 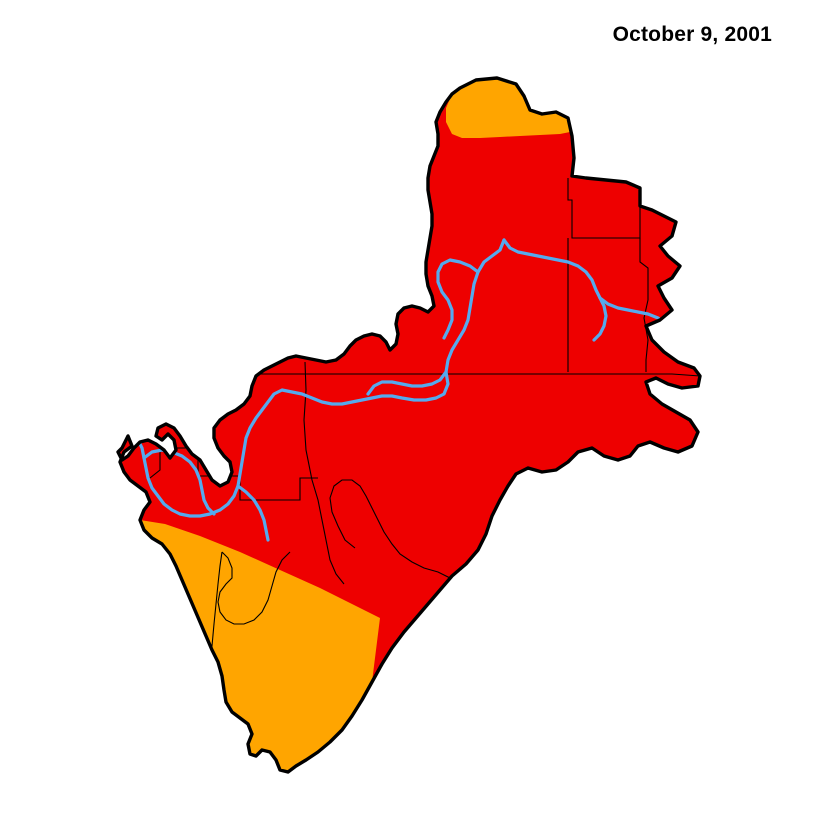 What do you see at coordinates (260, 646) in the screenshot?
I see `drought-area-moderate-south` at bounding box center [260, 646].